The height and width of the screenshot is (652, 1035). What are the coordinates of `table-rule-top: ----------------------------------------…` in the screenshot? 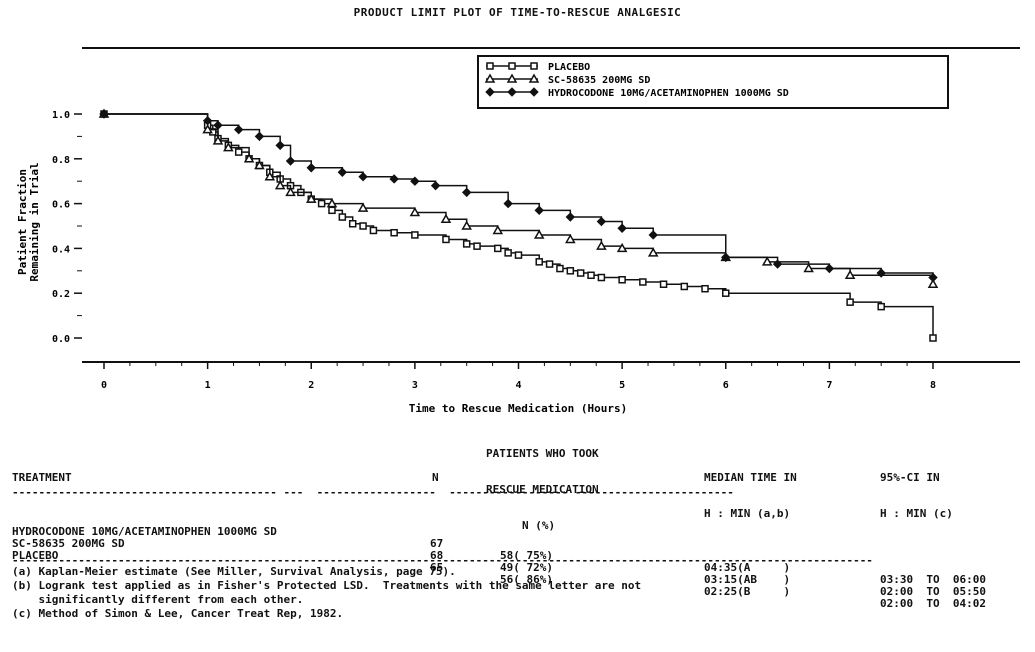 It's located at (373, 492).